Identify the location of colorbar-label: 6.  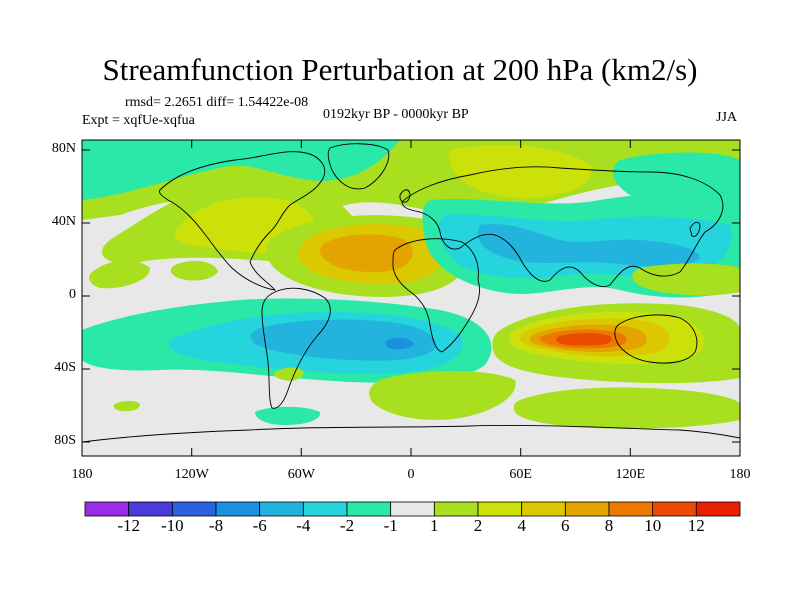
(565, 525).